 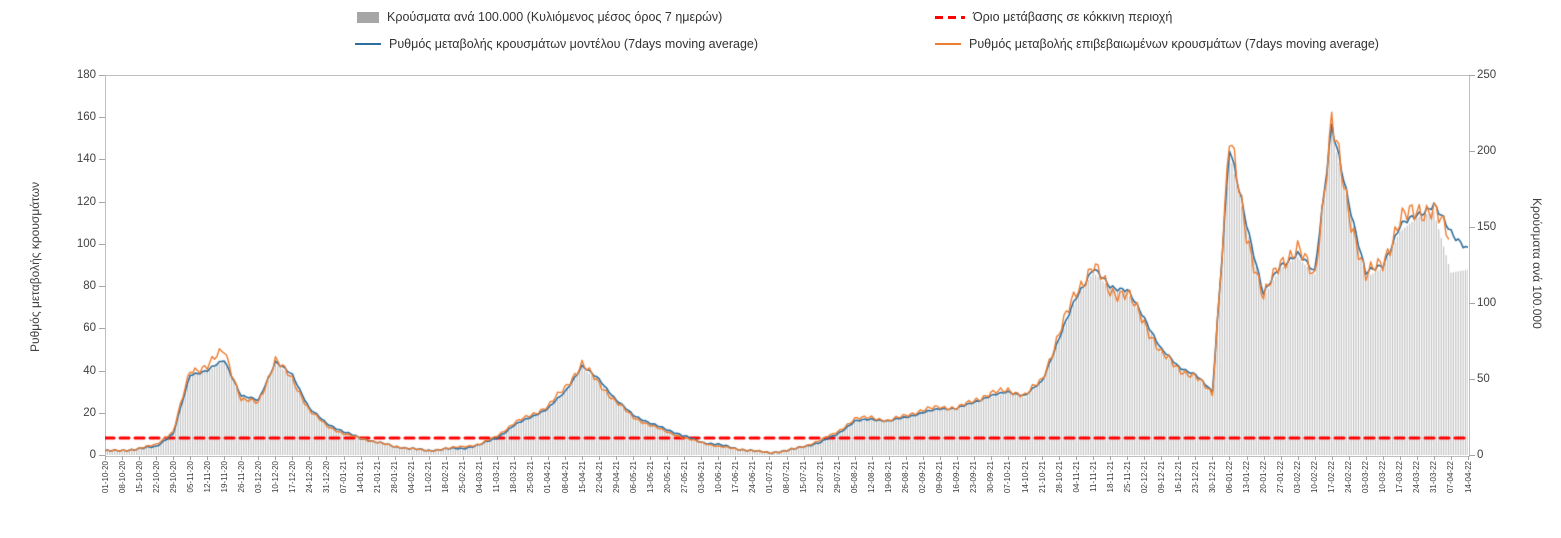 What do you see at coordinates (497, 477) in the screenshot?
I see `x-tick-label: 11-03-21` at bounding box center [497, 477].